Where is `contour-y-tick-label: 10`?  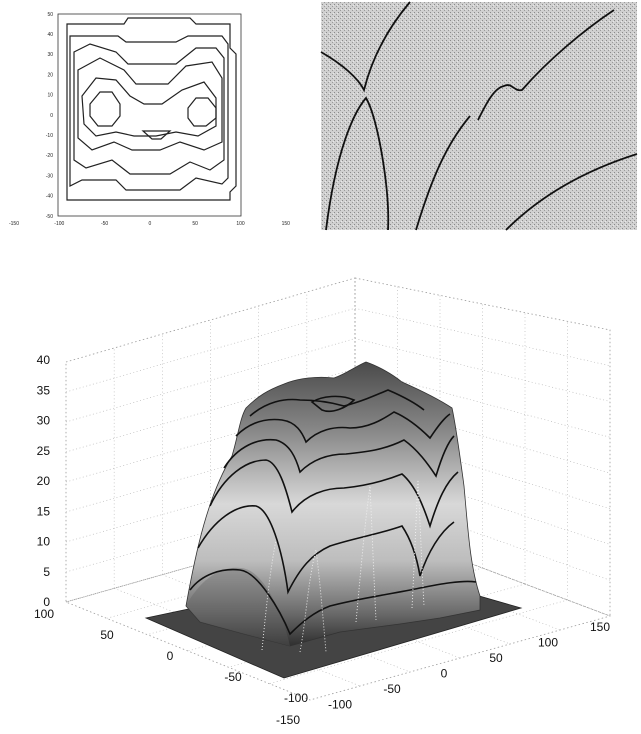 contour-y-tick-label: 10 is located at coordinates (50, 96).